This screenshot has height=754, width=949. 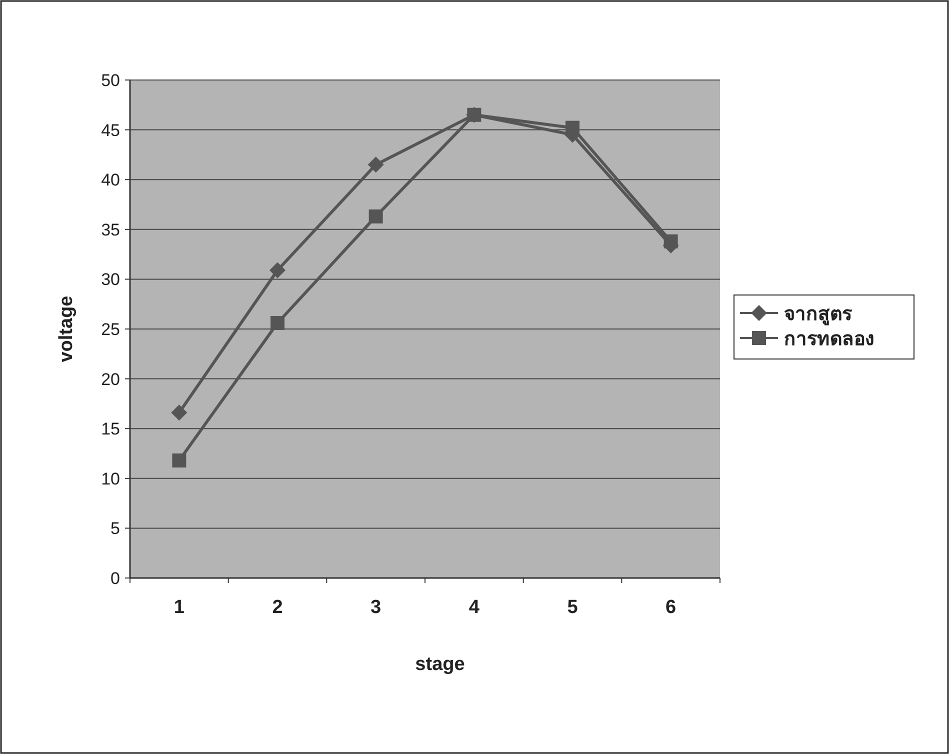 What do you see at coordinates (110, 130) in the screenshot?
I see `y-tick-label: 45` at bounding box center [110, 130].